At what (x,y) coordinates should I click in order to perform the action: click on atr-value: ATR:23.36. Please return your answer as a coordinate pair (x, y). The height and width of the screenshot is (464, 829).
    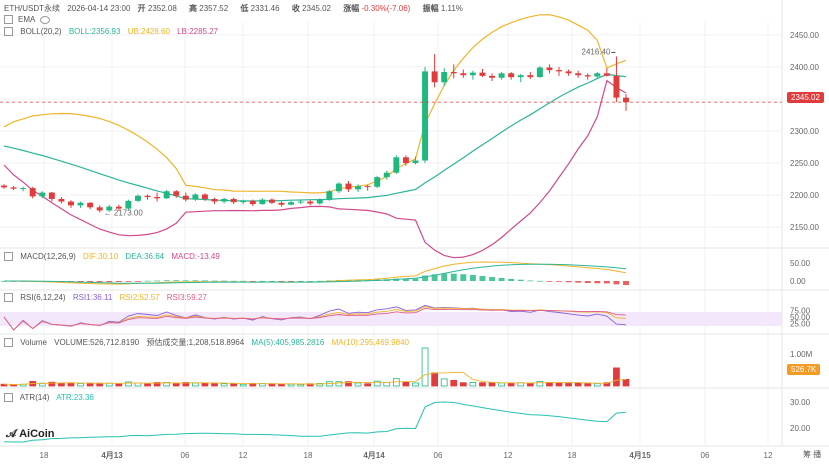
    Looking at the image, I should click on (75, 397).